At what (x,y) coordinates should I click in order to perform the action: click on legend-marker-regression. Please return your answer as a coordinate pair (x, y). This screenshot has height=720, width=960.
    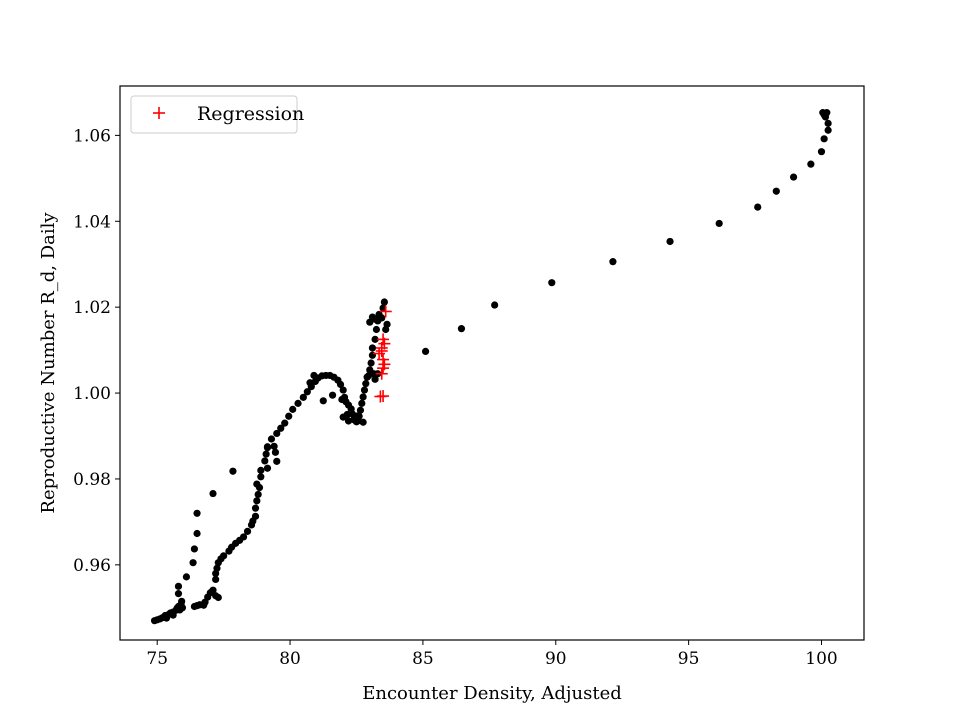
    Looking at the image, I should click on (159, 113).